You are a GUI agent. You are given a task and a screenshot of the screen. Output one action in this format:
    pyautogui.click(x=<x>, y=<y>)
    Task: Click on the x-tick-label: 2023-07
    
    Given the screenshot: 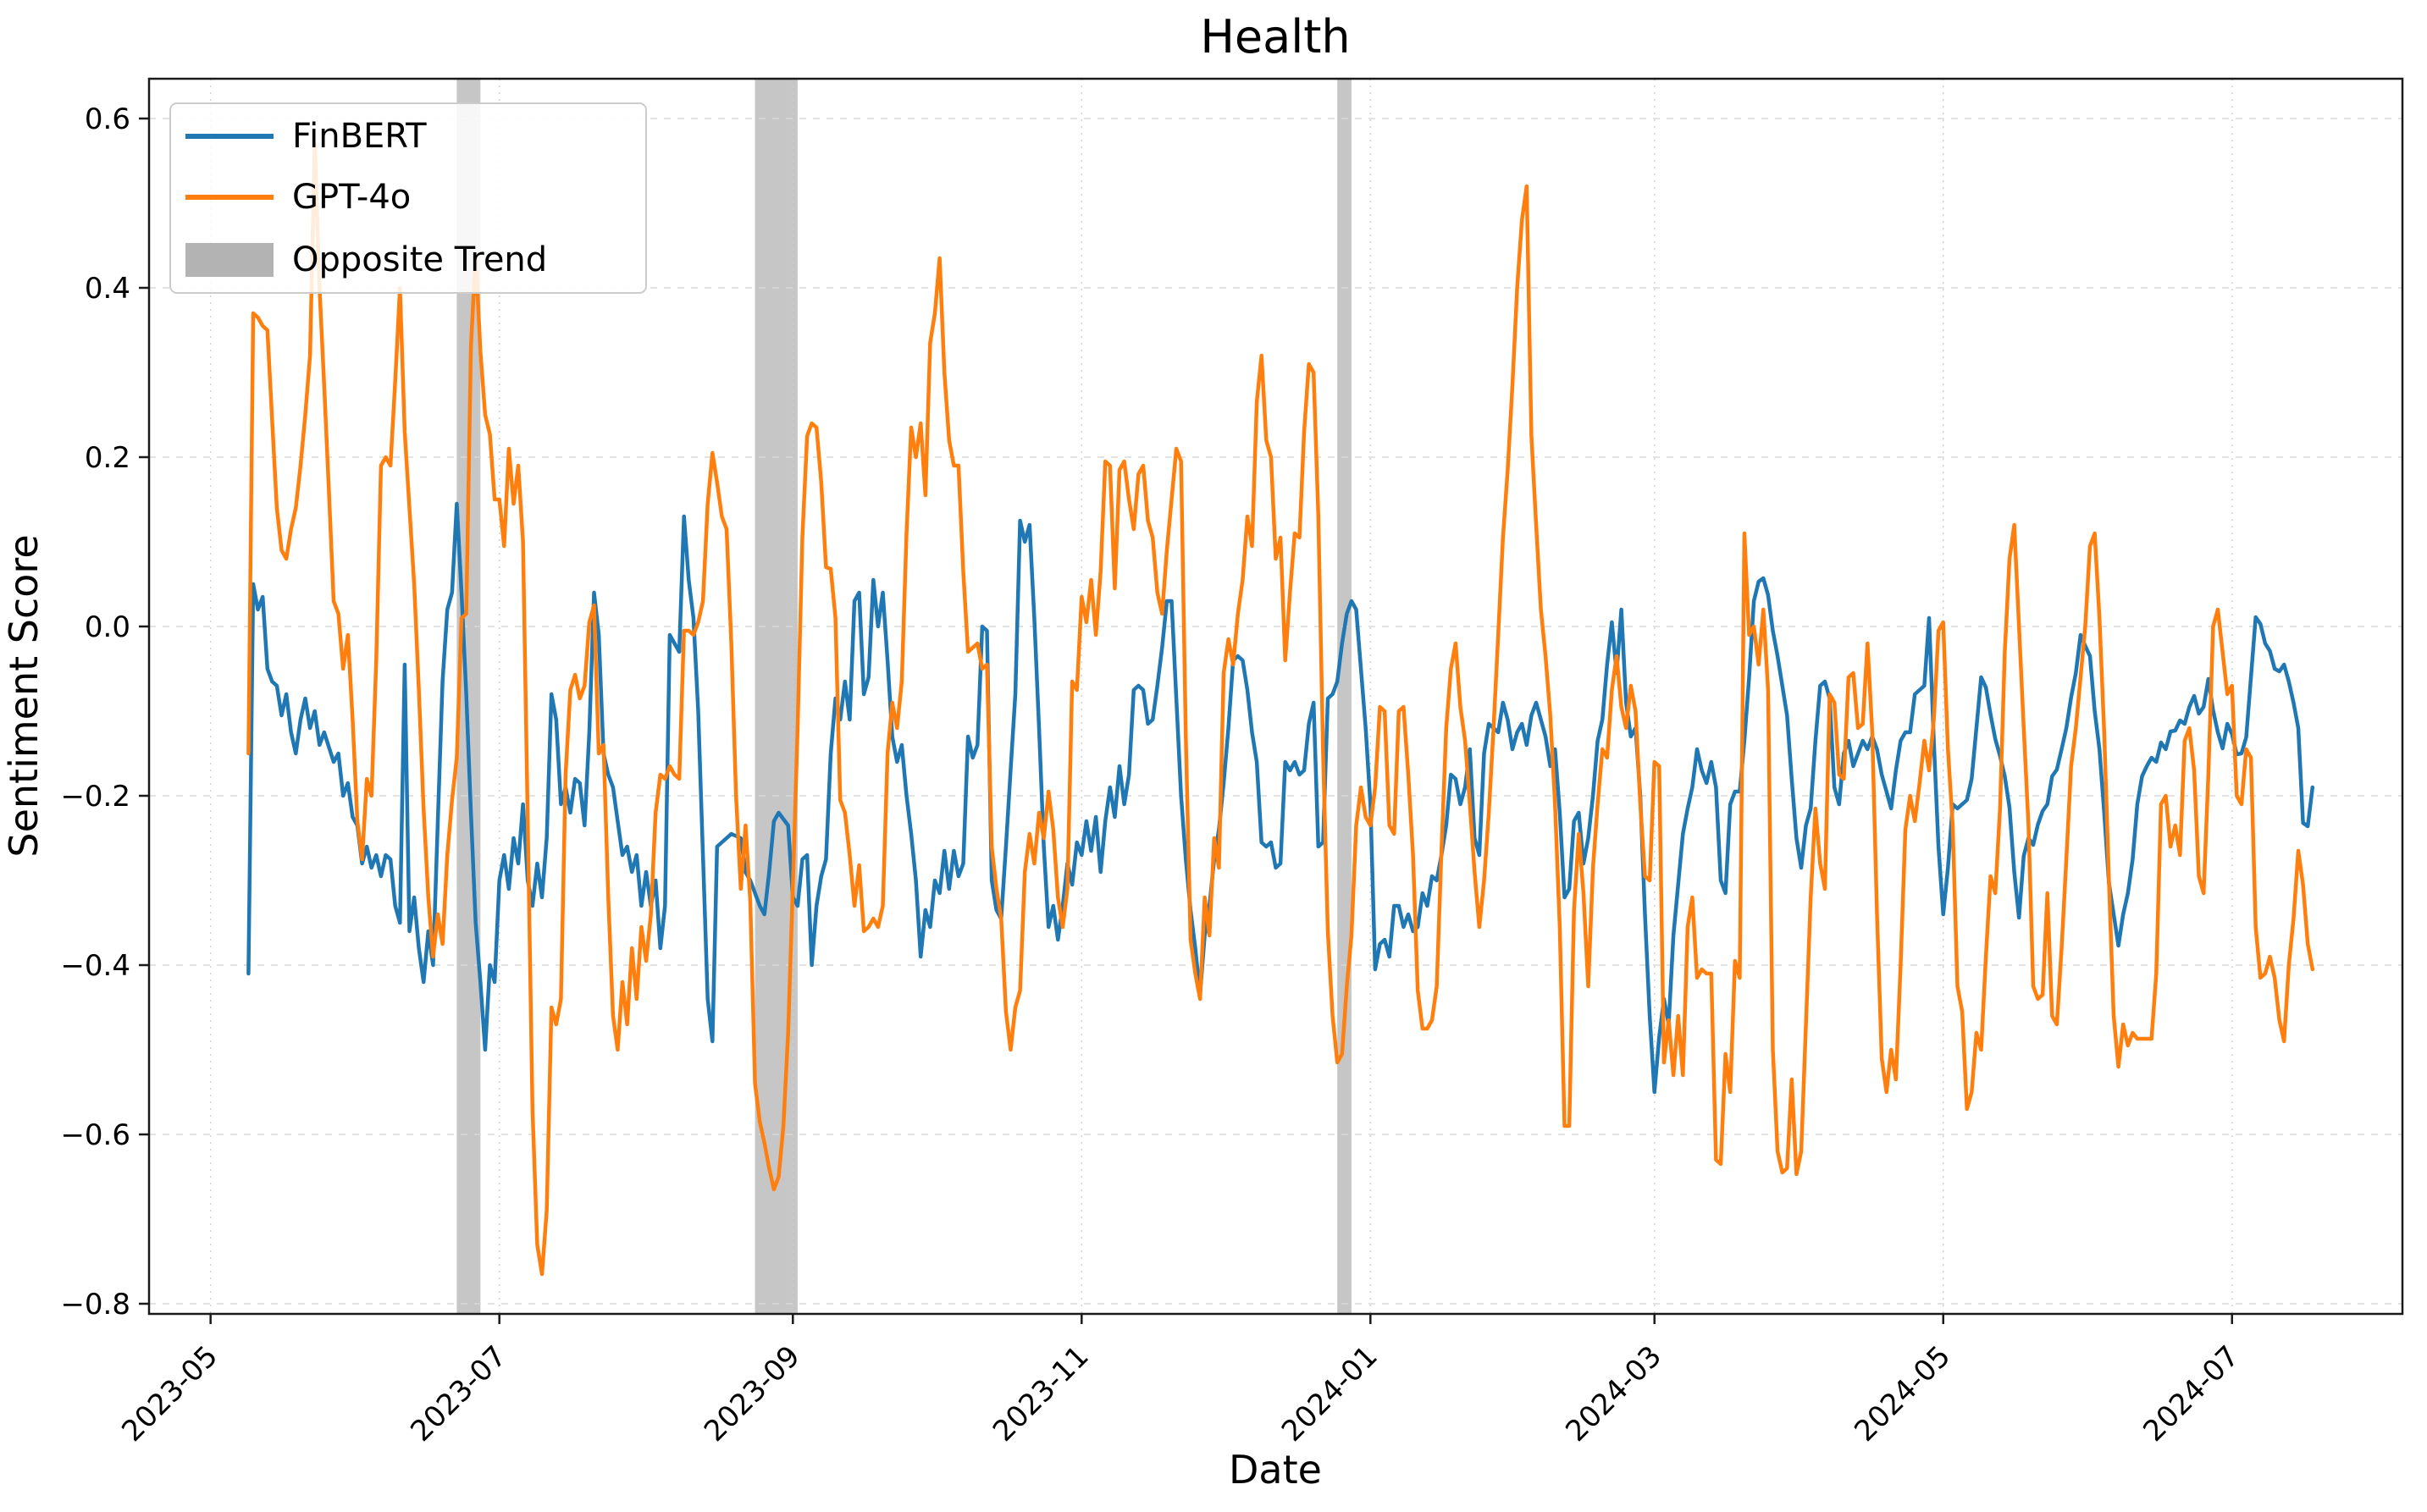 What is the action you would take?
    pyautogui.click(x=458, y=1394)
    